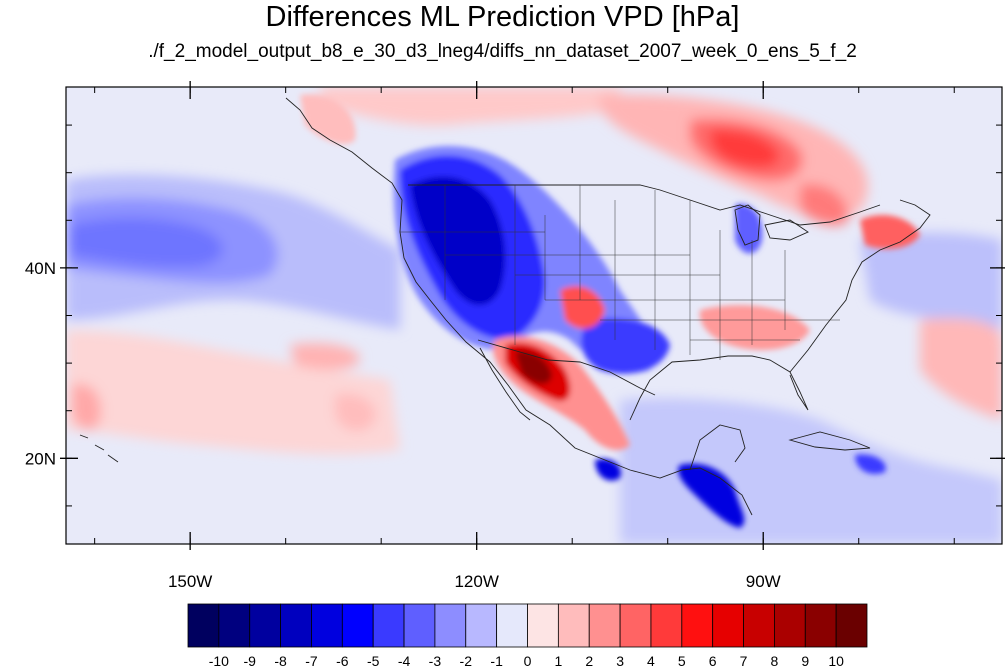  I want to click on colorbar-boxes, so click(527, 625).